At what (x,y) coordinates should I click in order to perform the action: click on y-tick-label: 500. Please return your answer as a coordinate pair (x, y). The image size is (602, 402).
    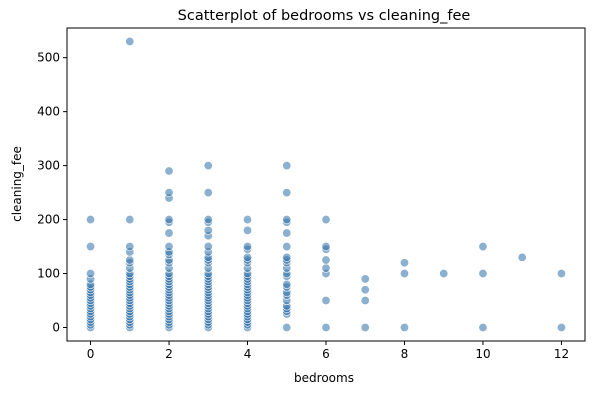
    Looking at the image, I should click on (48, 58).